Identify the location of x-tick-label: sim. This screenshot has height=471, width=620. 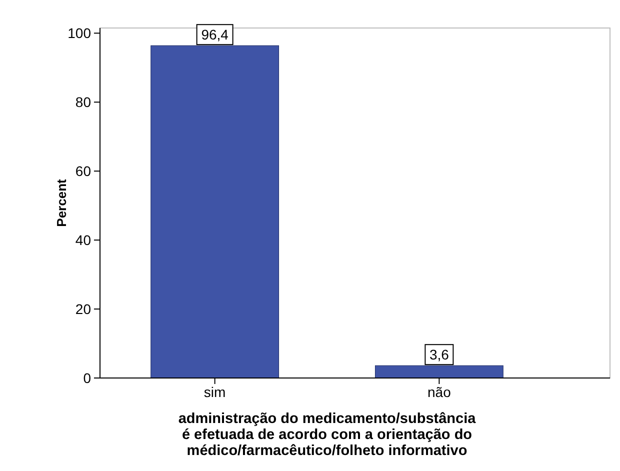
(215, 392).